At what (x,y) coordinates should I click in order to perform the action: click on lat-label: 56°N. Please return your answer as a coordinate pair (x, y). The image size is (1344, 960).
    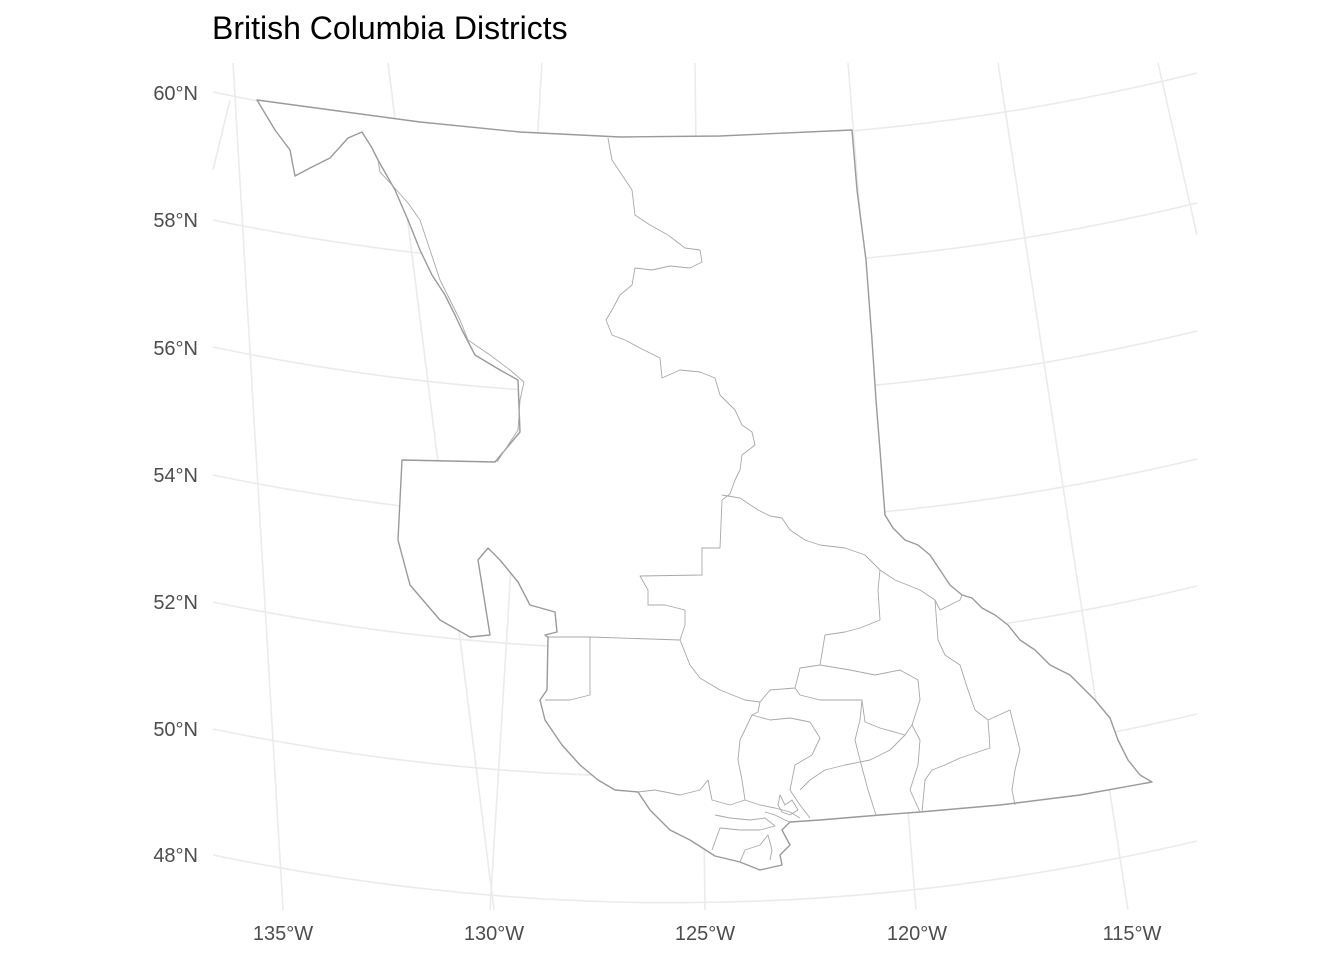
    Looking at the image, I should click on (175, 349).